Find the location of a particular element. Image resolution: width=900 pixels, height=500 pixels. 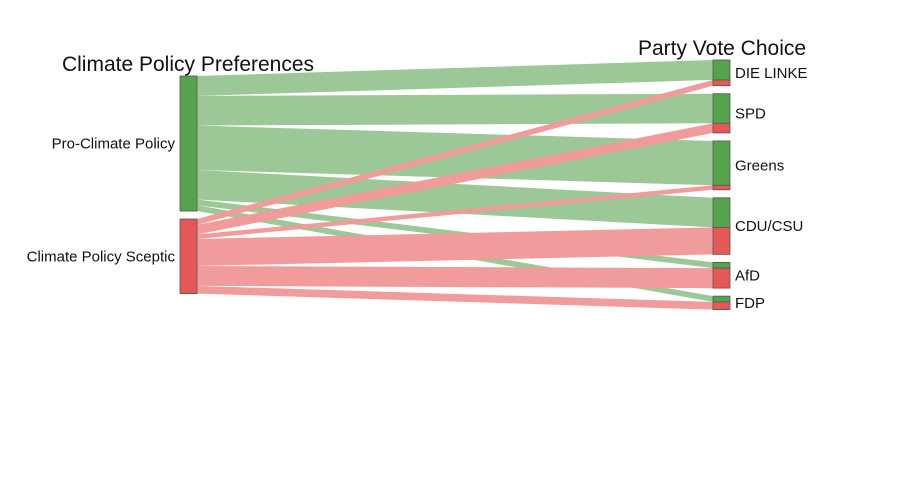

target-node-greens is located at coordinates (721, 165).